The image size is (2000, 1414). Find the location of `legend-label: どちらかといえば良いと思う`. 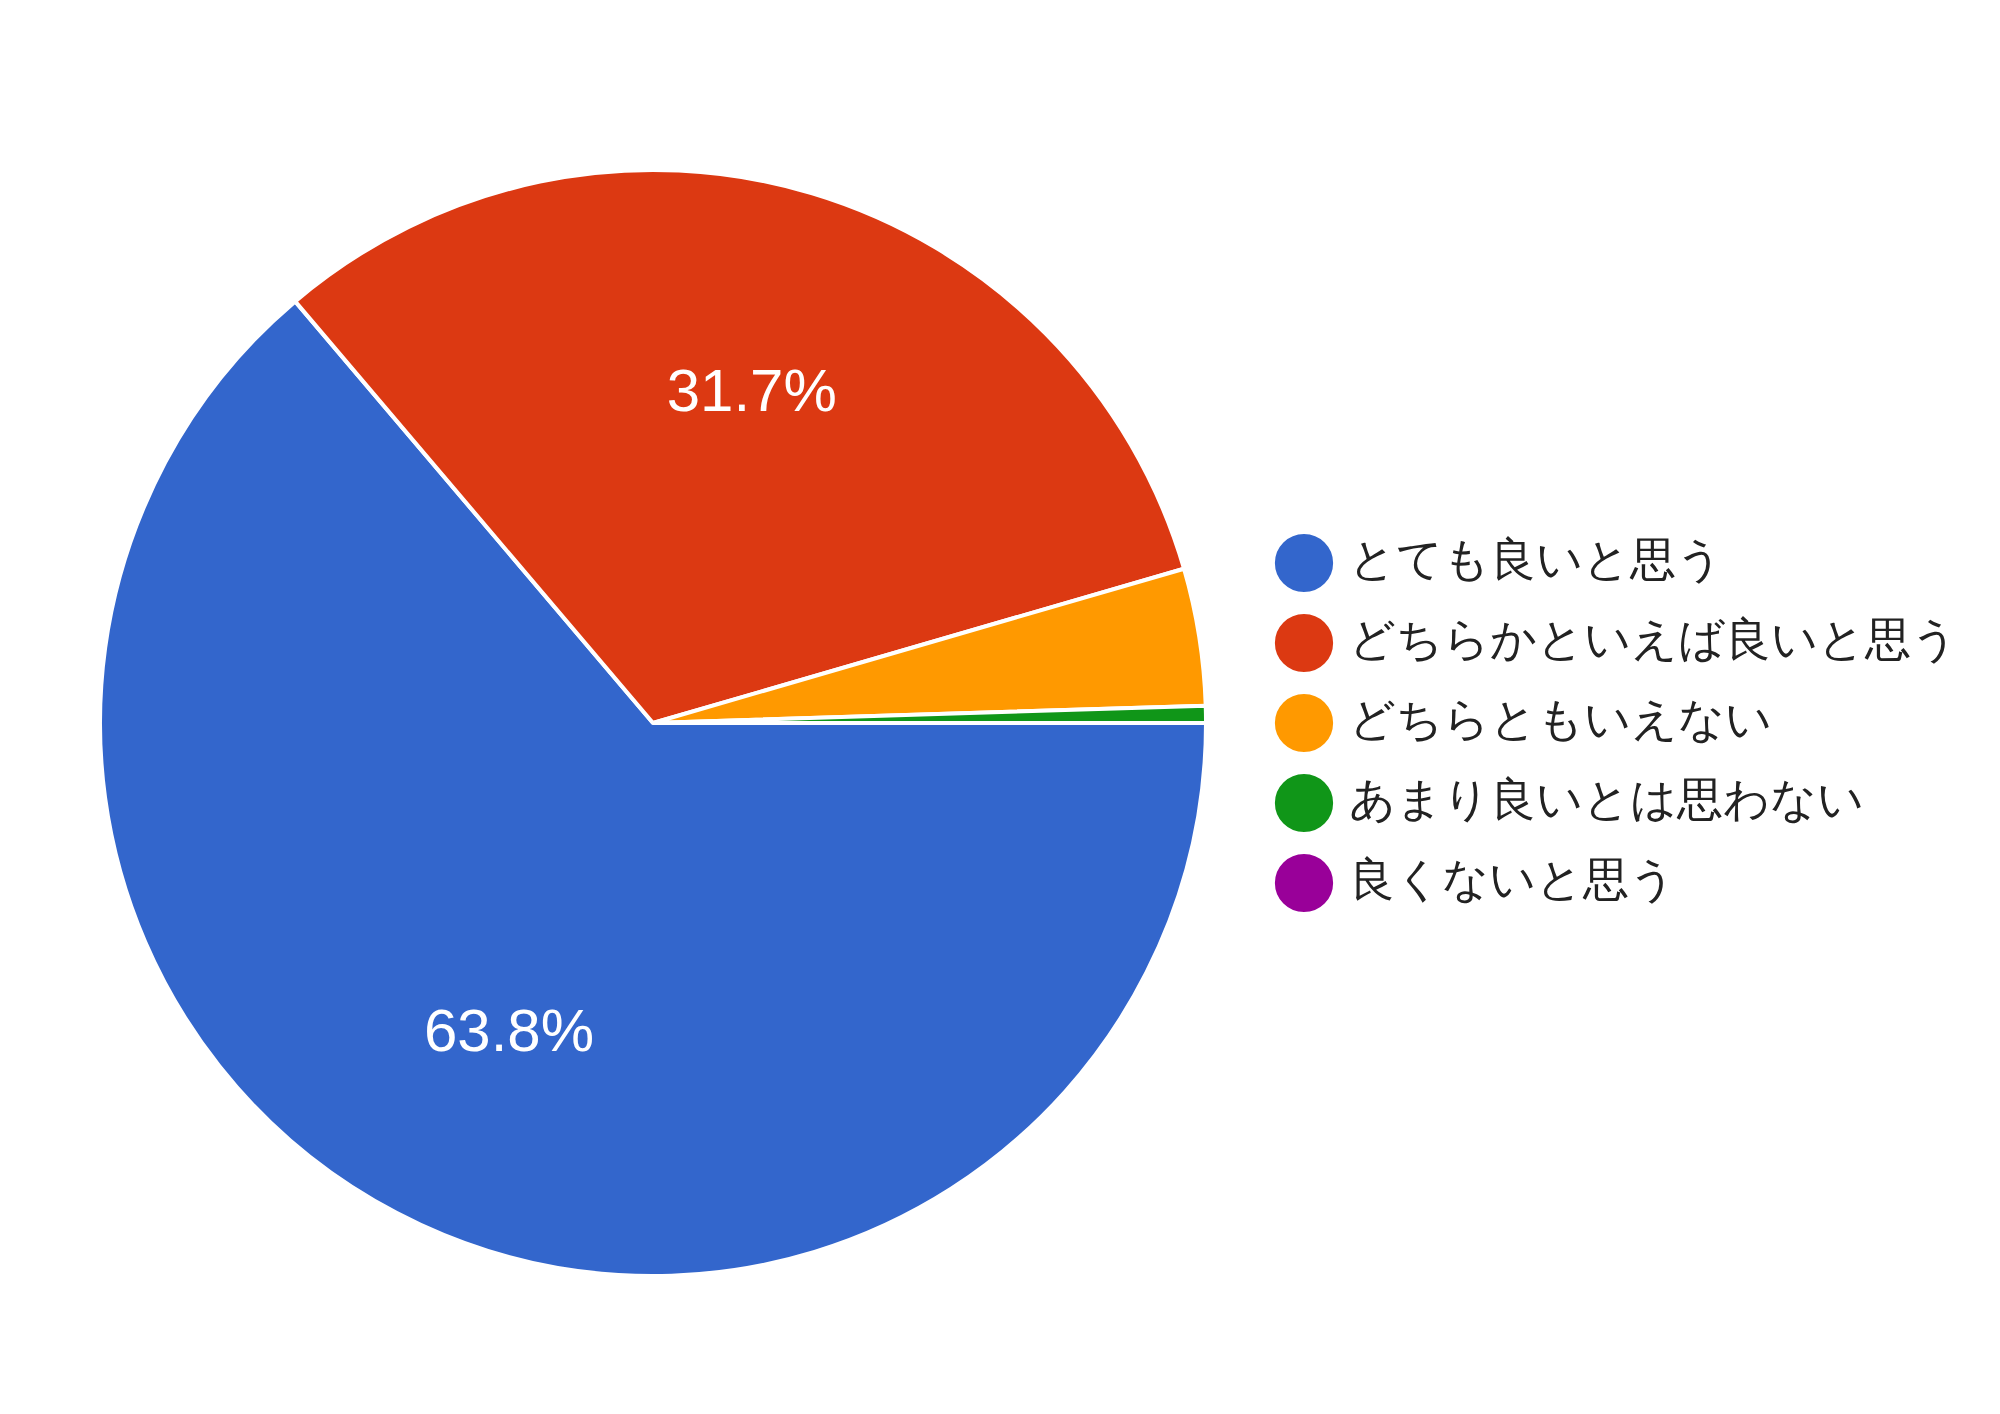

legend-label: どちらかといえば良いと思う is located at coordinates (1653, 638).